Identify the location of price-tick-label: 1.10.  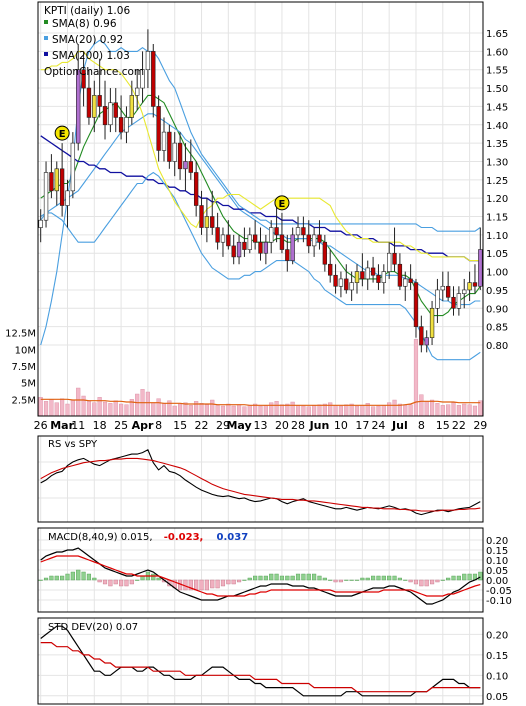
(497, 236).